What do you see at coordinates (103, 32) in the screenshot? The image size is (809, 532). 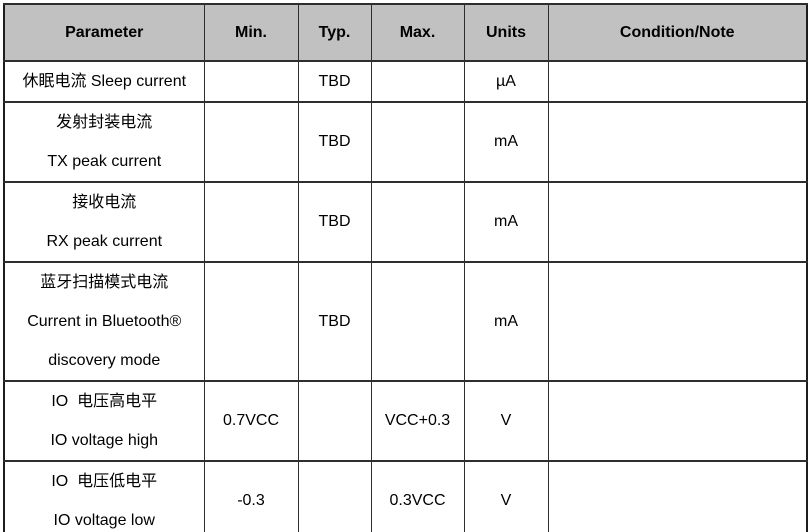 I see `col-header-parameter: Parameter` at bounding box center [103, 32].